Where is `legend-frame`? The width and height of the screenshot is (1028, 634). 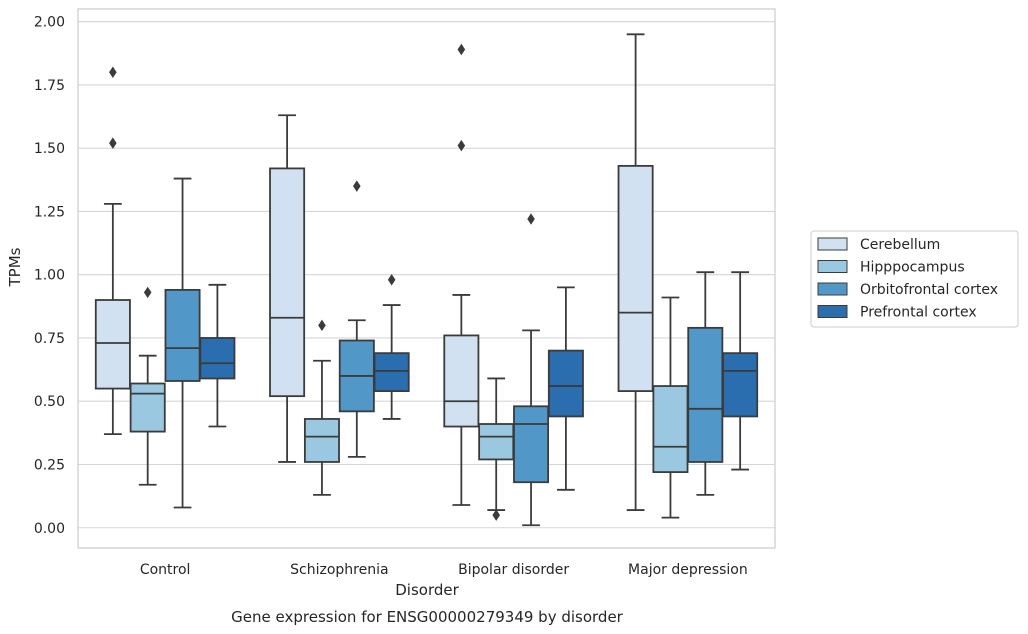 legend-frame is located at coordinates (914, 279).